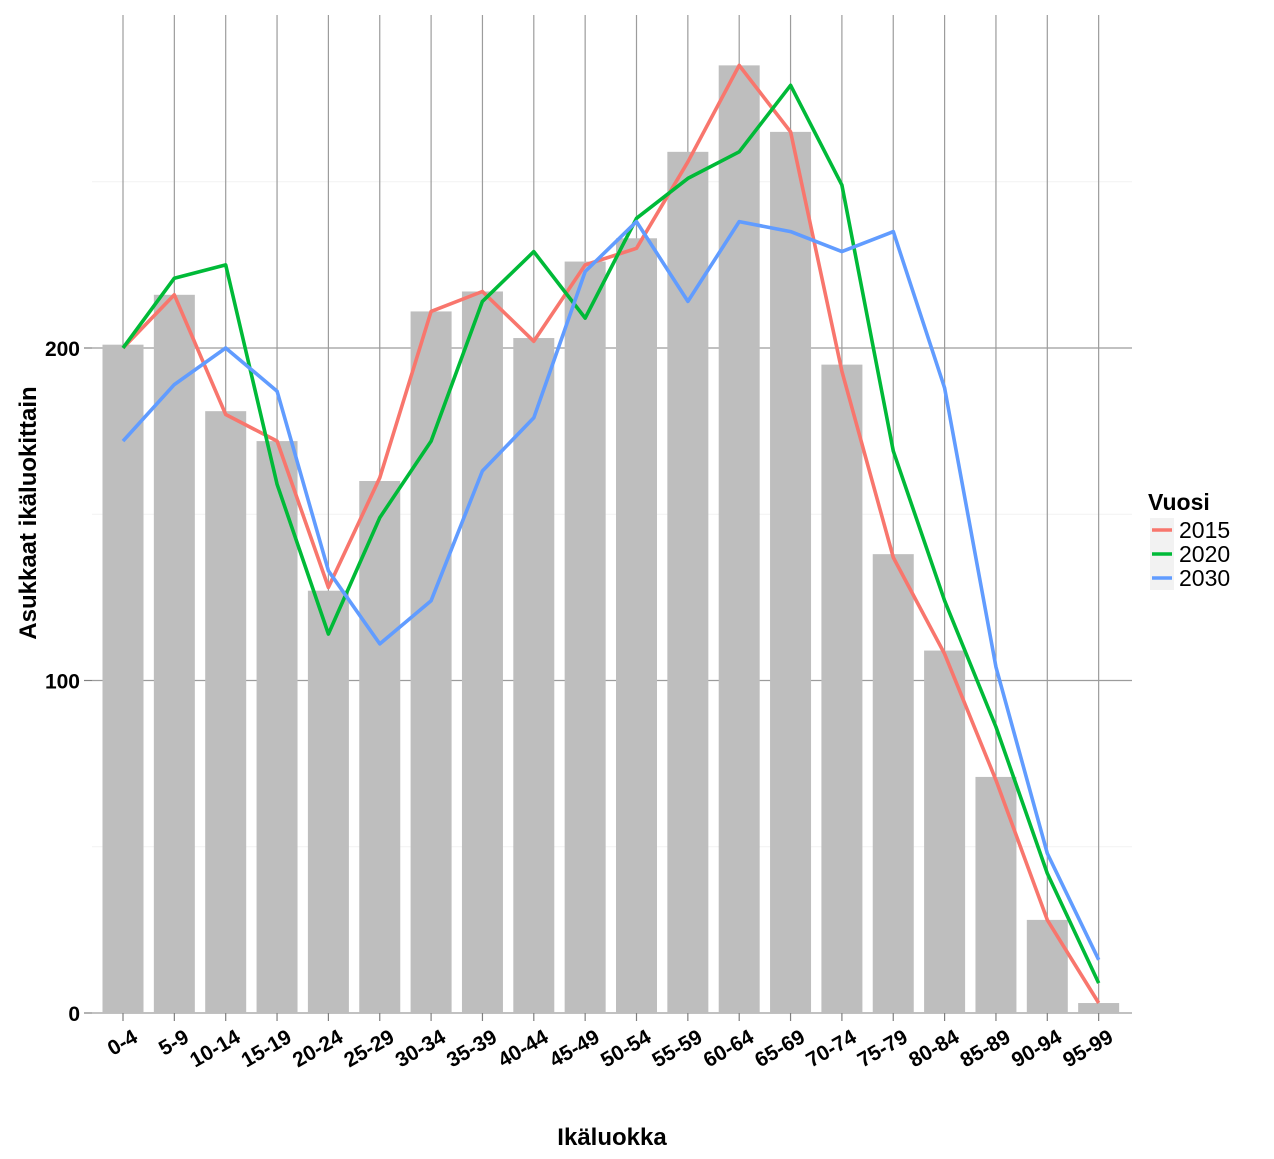  What do you see at coordinates (1179, 502) in the screenshot?
I see `legend-title: Vuosi` at bounding box center [1179, 502].